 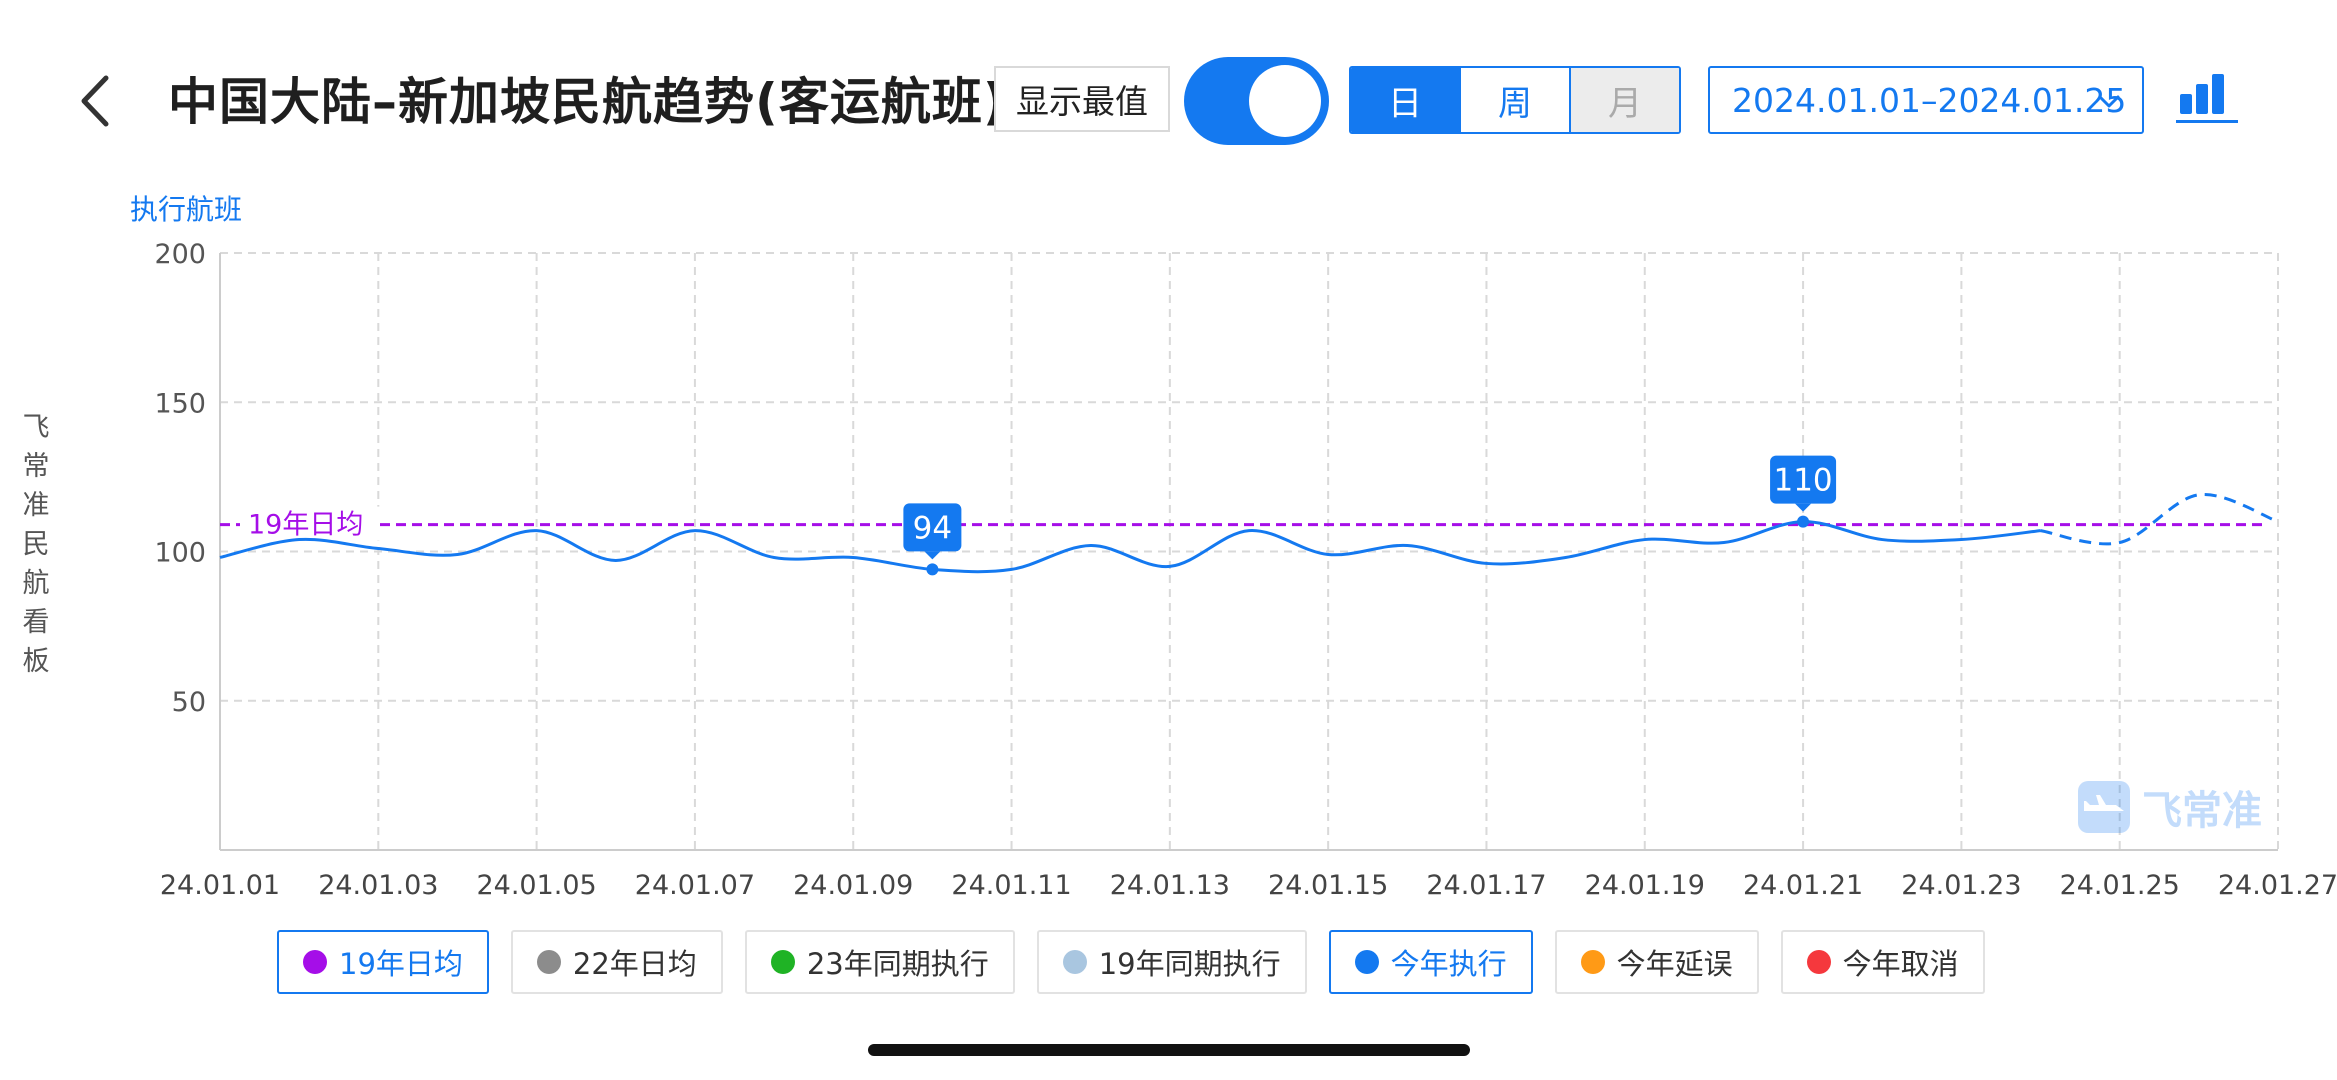 What do you see at coordinates (897, 964) in the screenshot?
I see `legend-label: 23年同期执行` at bounding box center [897, 964].